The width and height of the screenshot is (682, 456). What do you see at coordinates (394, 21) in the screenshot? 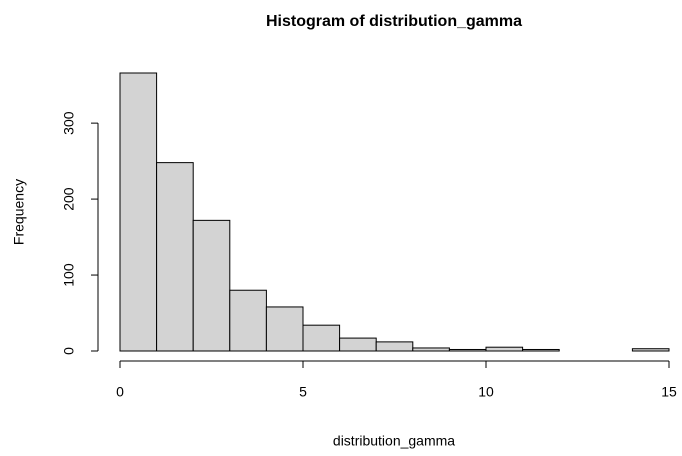
I see `chart-title: Histogram of distribution_gamma` at bounding box center [394, 21].